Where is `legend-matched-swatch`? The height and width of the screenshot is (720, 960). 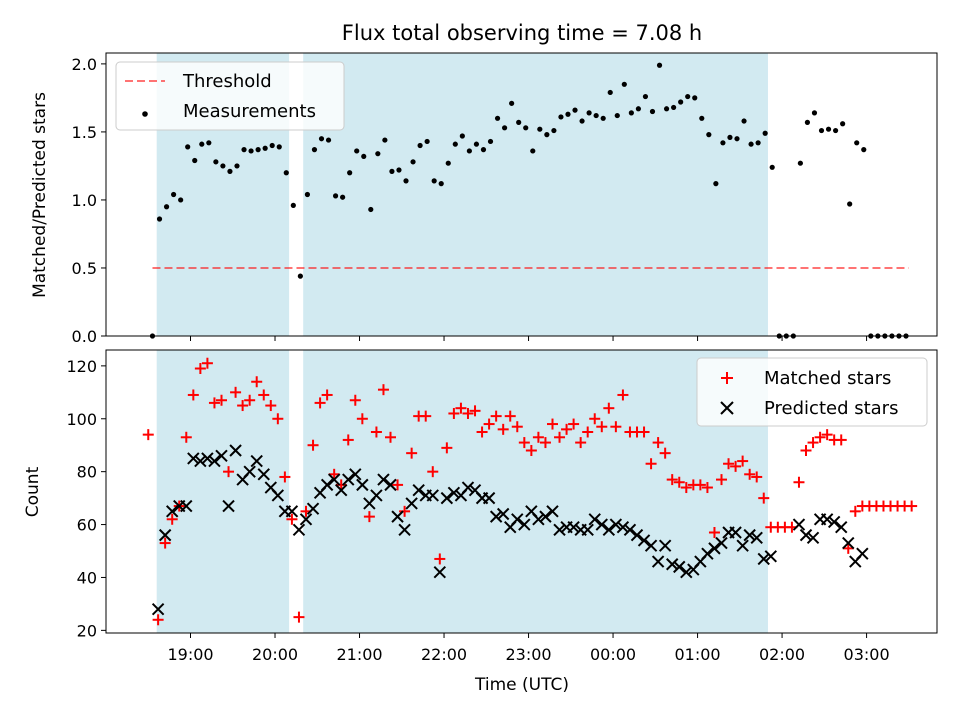 legend-matched-swatch is located at coordinates (727, 378).